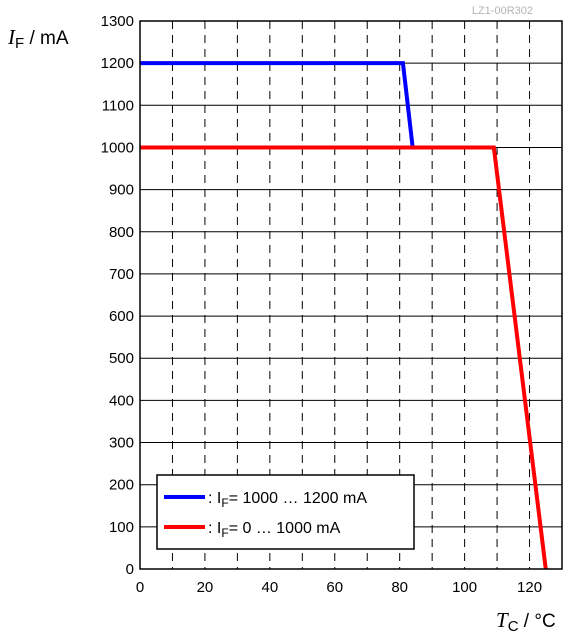  Describe the element at coordinates (502, 620) in the screenshot. I see `x-axis-var: T` at that location.